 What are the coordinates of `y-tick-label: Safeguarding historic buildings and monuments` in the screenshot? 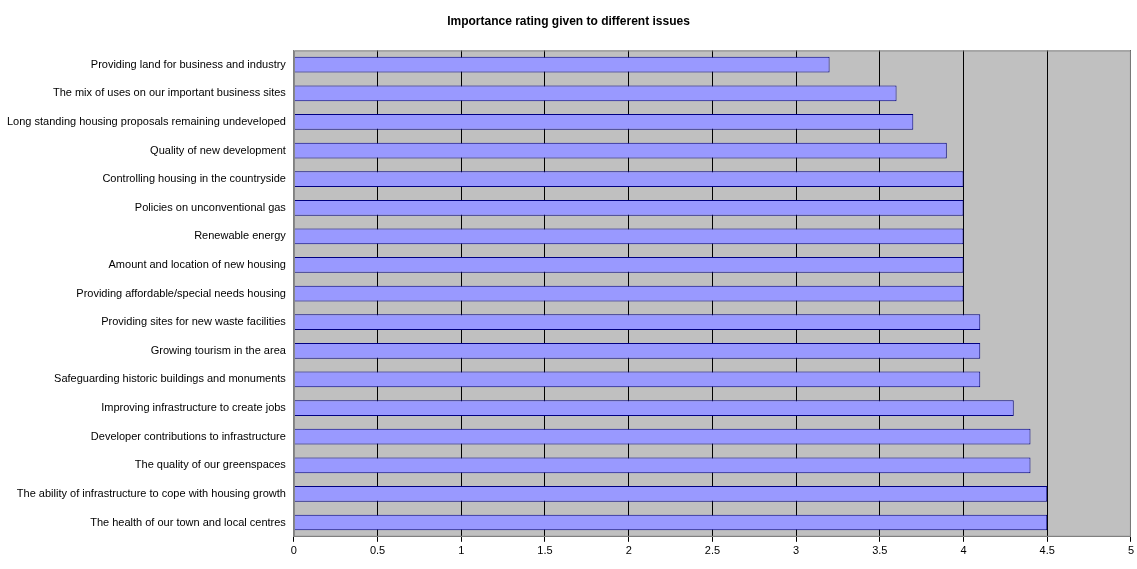 It's located at (170, 378).